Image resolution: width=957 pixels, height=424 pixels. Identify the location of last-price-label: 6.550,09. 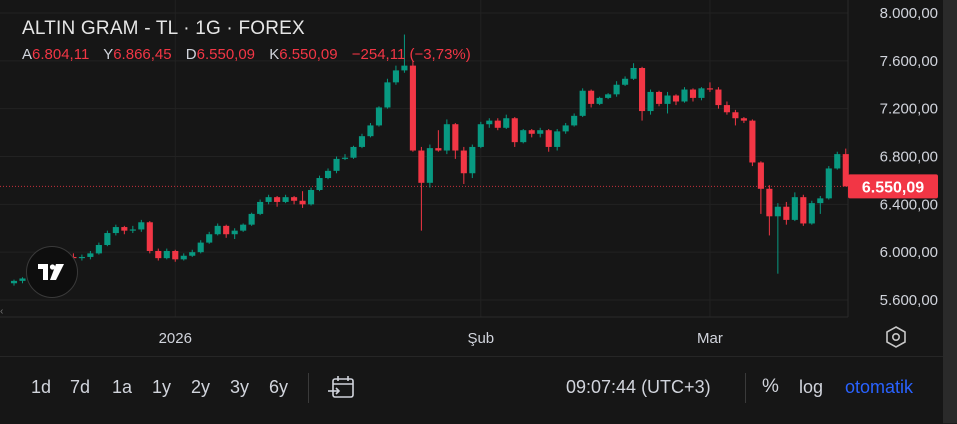
(893, 187).